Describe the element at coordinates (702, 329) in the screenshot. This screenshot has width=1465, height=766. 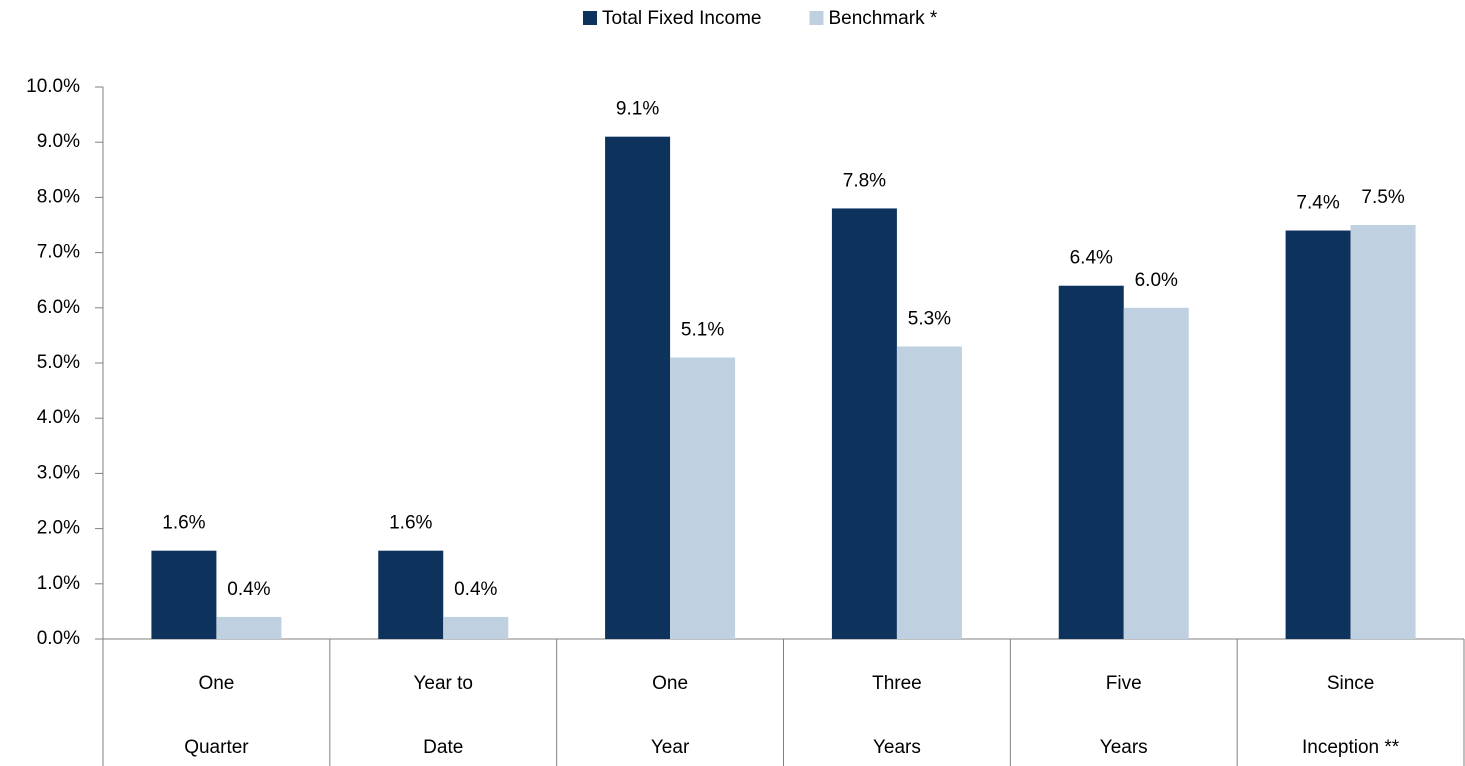
I see `data-label: 5.1%` at that location.